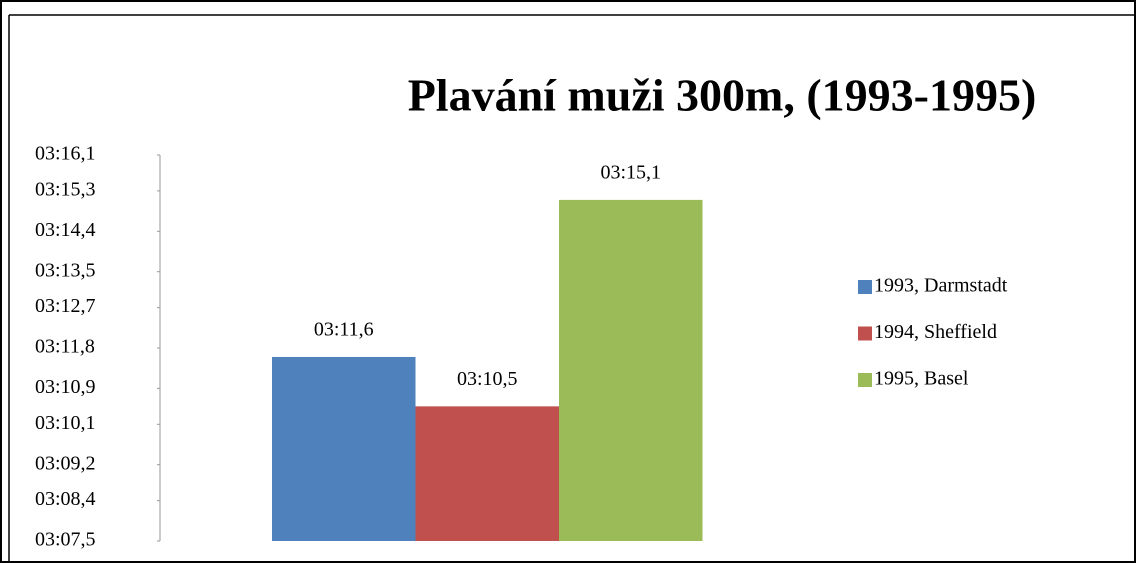 Image resolution: width=1136 pixels, height=563 pixels. Describe the element at coordinates (65, 387) in the screenshot. I see `y-tick-label: 03:10,9` at that location.